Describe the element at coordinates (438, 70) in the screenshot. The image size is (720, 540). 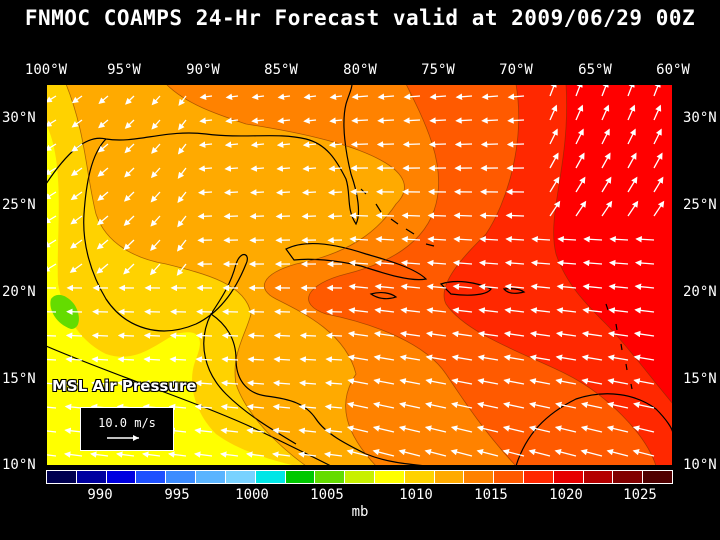
I see `lon-label: 75°W` at that location.